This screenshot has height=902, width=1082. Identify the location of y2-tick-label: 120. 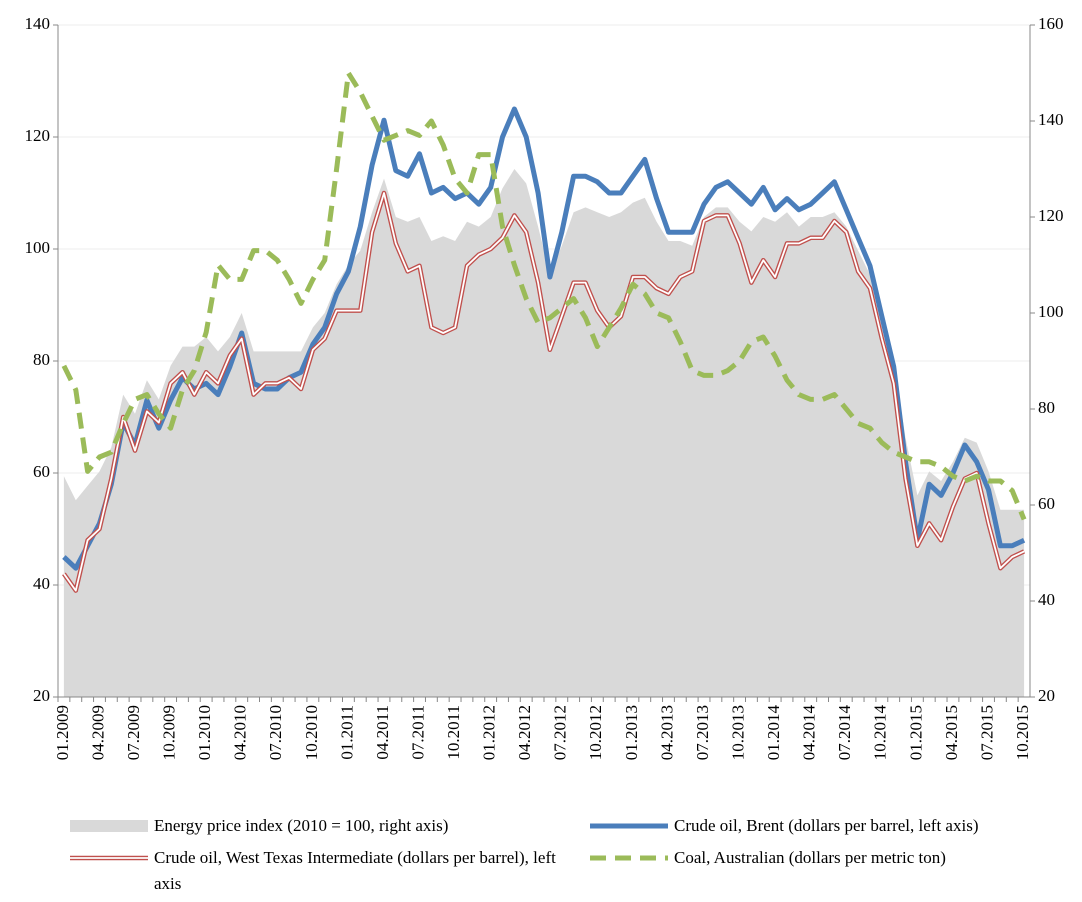
(1051, 215).